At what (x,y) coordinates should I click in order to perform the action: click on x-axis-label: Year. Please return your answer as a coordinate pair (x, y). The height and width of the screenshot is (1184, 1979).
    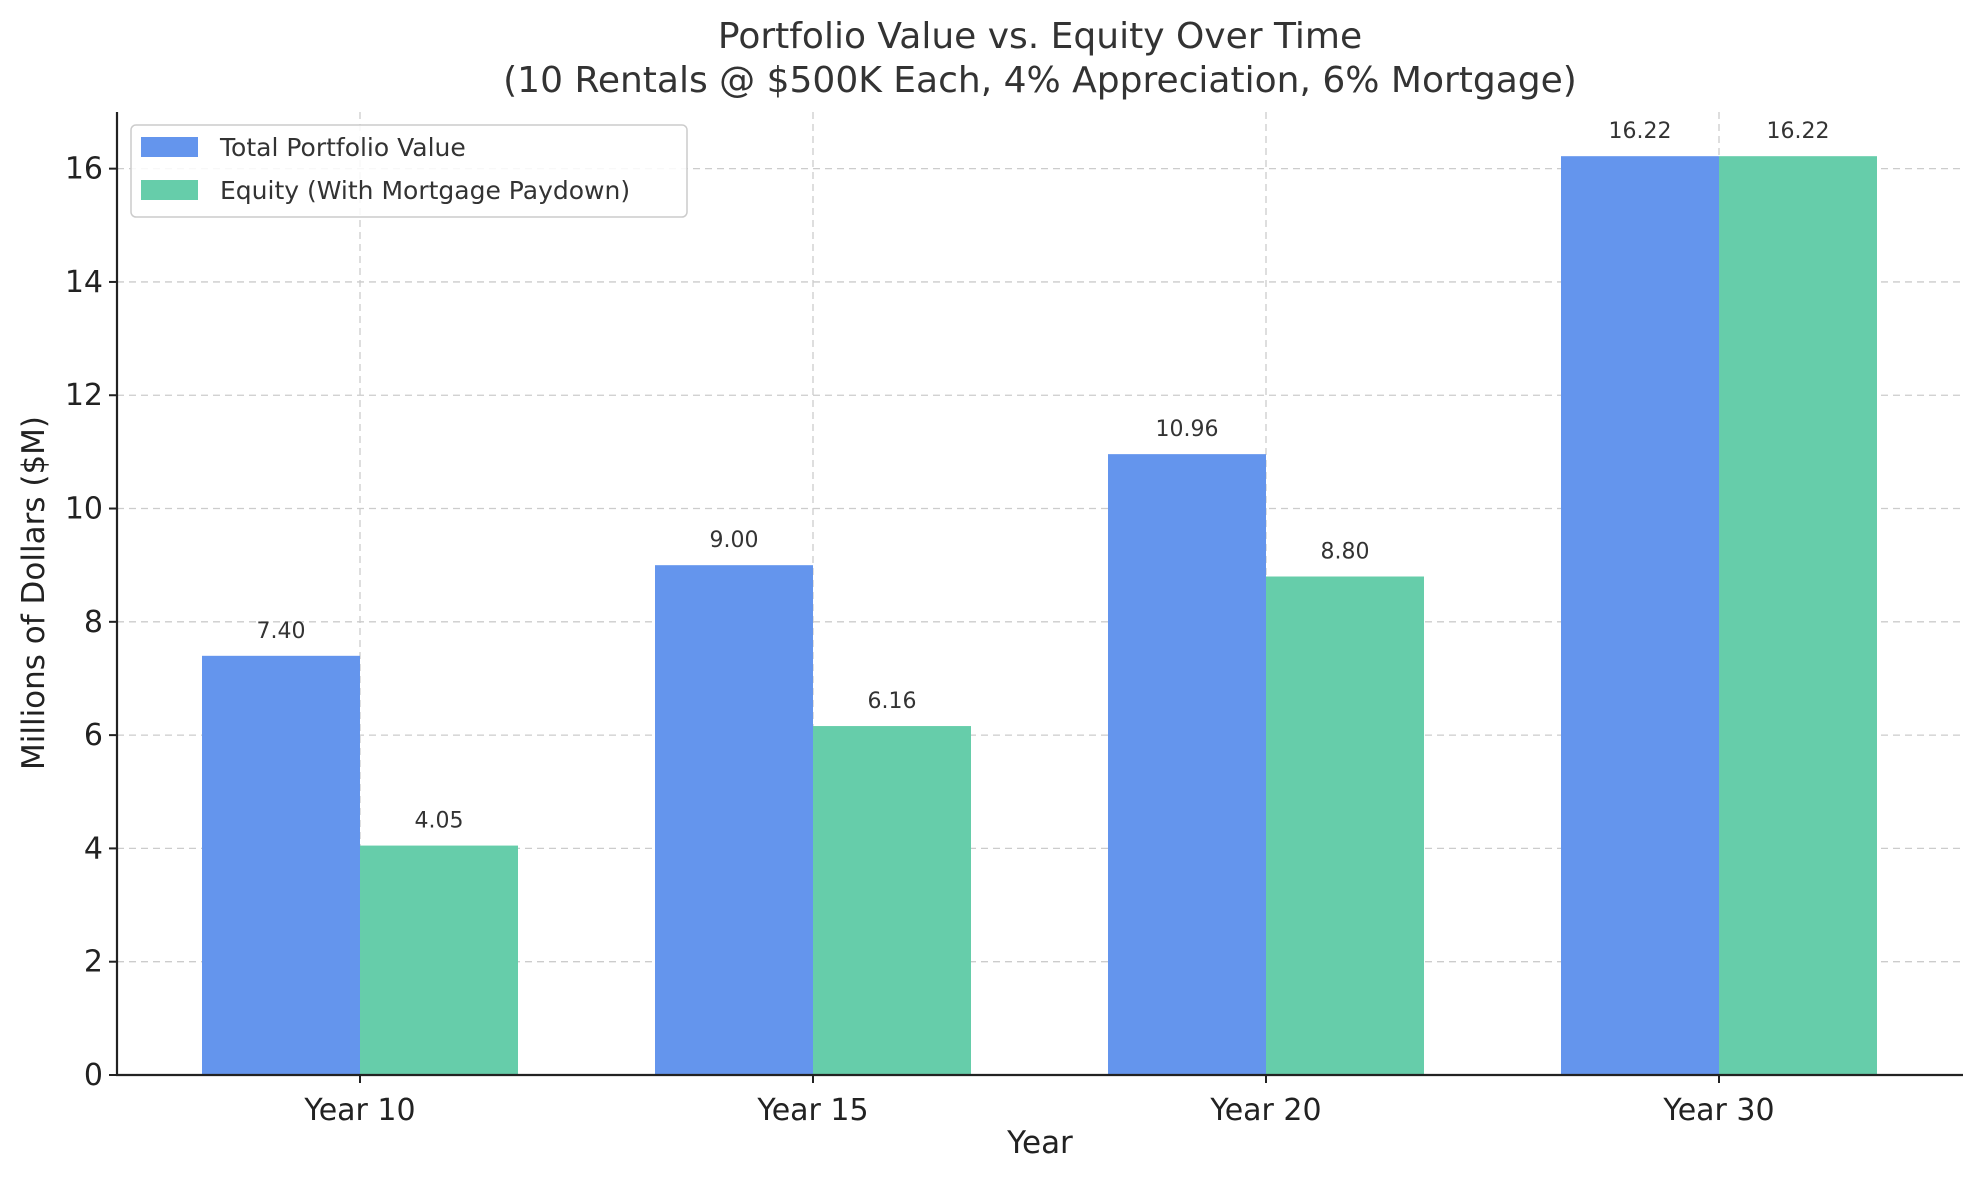
    Looking at the image, I should click on (1039, 1143).